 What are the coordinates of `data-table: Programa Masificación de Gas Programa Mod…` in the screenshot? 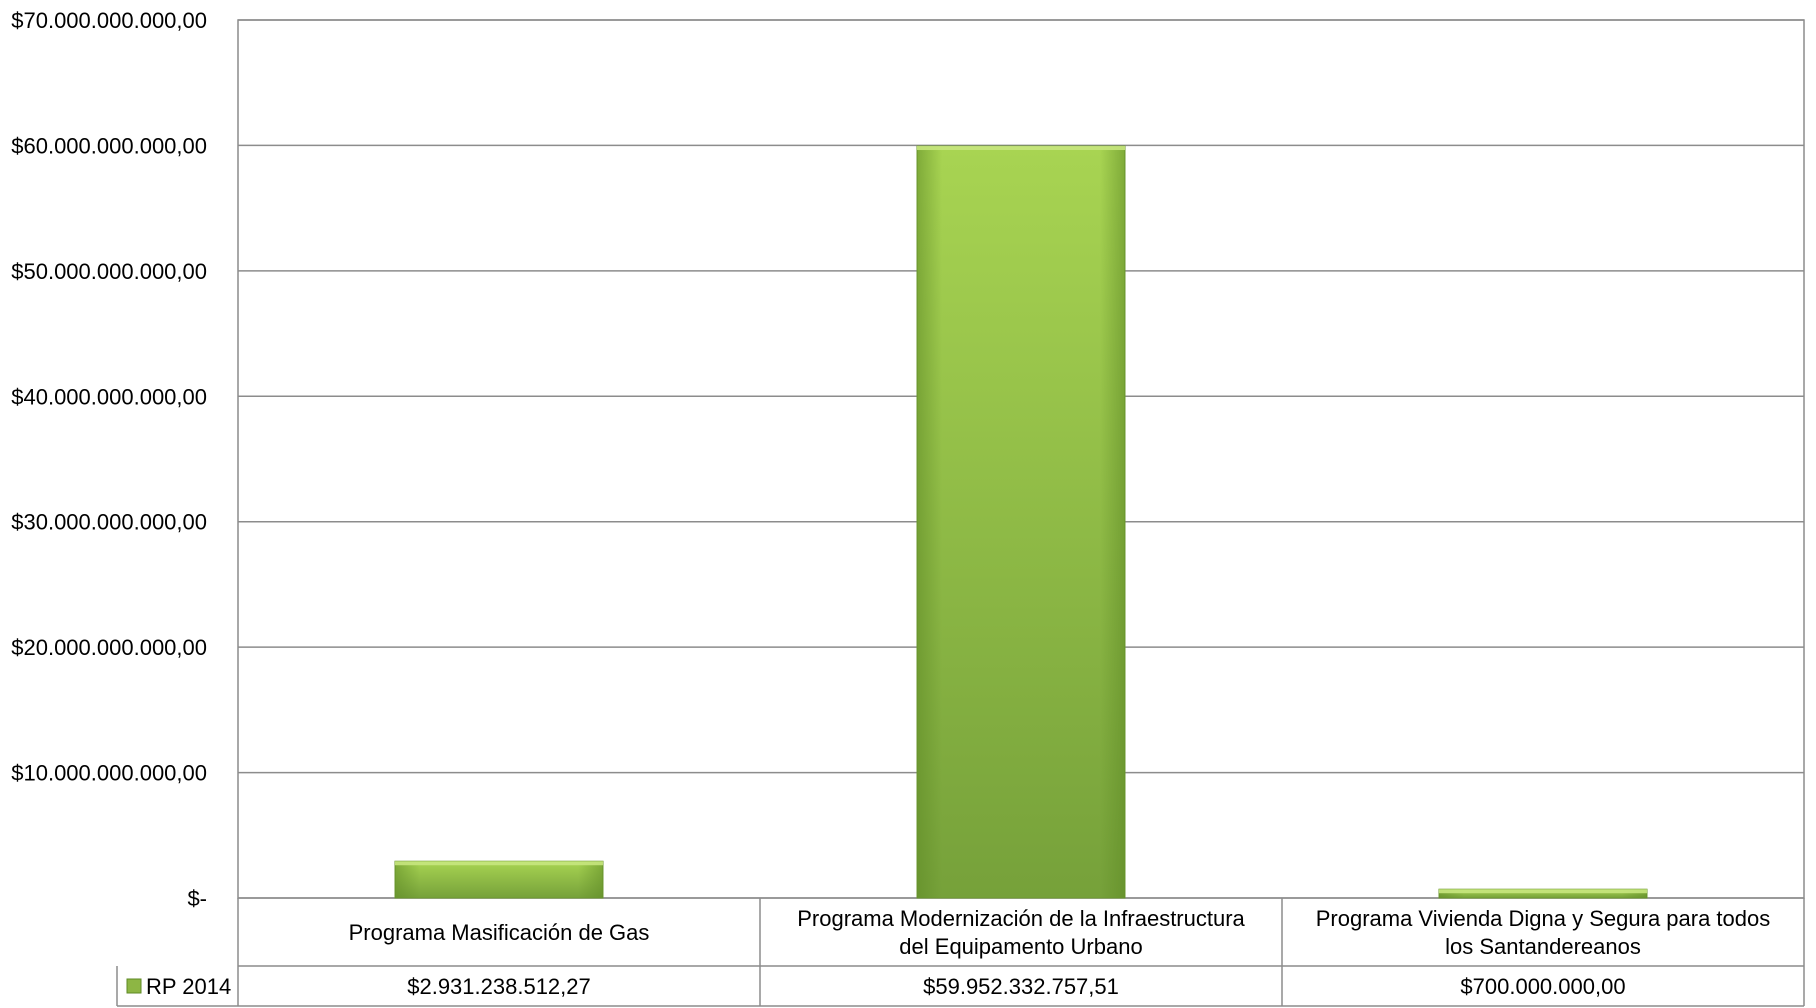 It's located at (960, 952).